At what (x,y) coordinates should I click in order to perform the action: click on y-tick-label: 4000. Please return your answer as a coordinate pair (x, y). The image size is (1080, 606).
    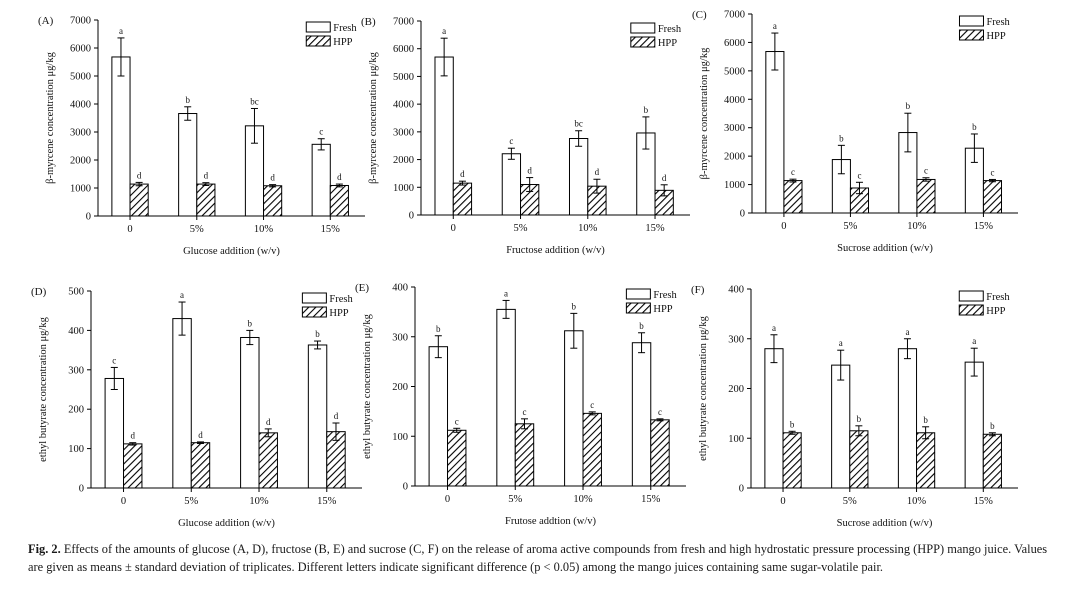
    Looking at the image, I should click on (734, 100).